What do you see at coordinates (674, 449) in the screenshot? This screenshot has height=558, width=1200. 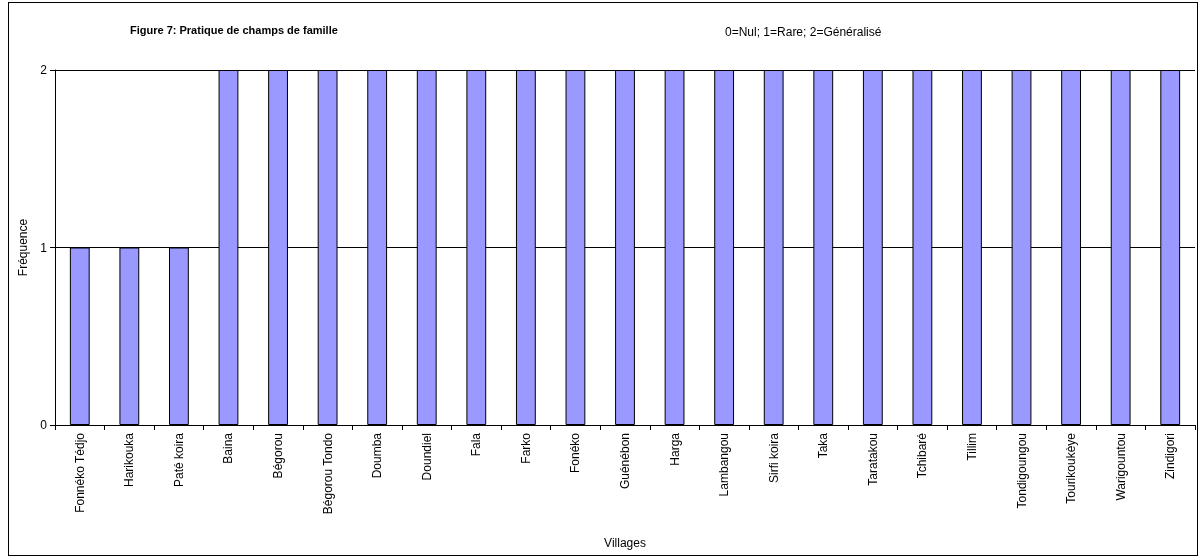 I see `x-tick-label: Harga` at bounding box center [674, 449].